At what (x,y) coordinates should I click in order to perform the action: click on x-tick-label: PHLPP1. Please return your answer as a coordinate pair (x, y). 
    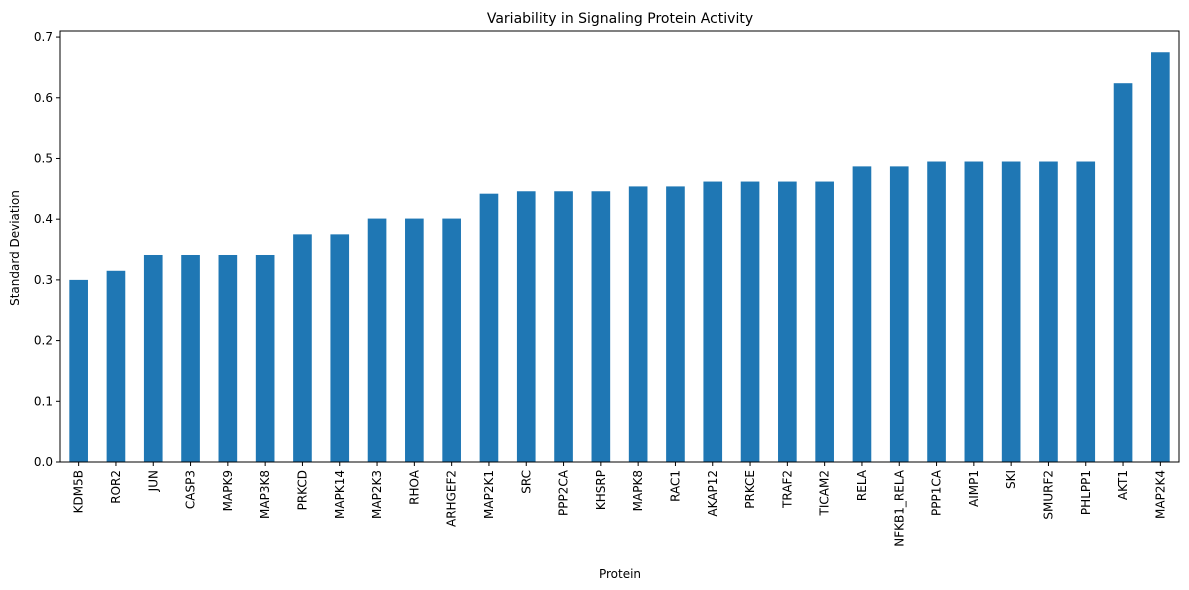
    Looking at the image, I should click on (1086, 492).